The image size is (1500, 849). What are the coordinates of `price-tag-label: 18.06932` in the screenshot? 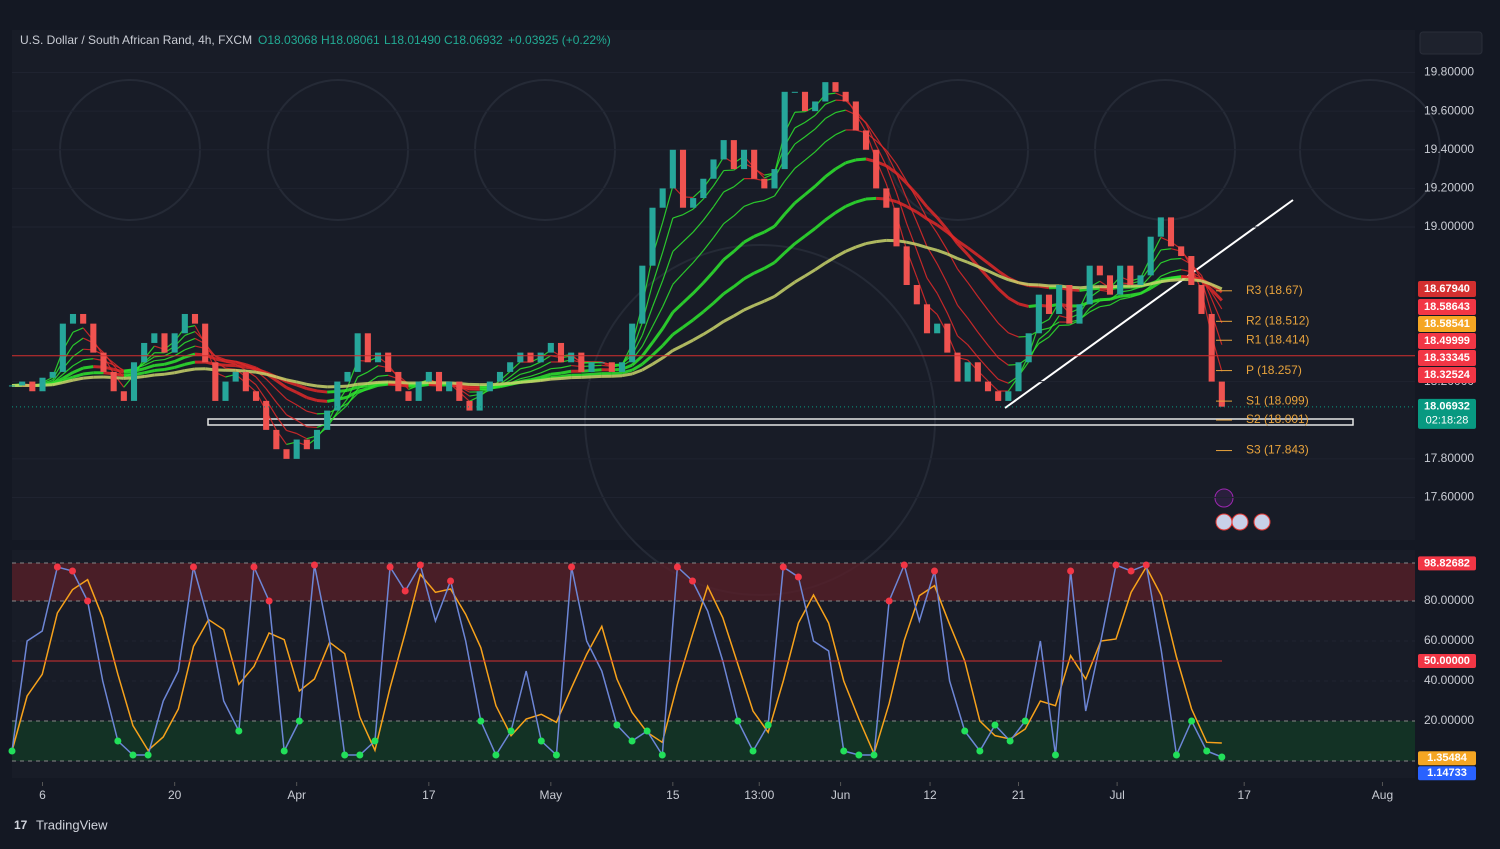 It's located at (1447, 407).